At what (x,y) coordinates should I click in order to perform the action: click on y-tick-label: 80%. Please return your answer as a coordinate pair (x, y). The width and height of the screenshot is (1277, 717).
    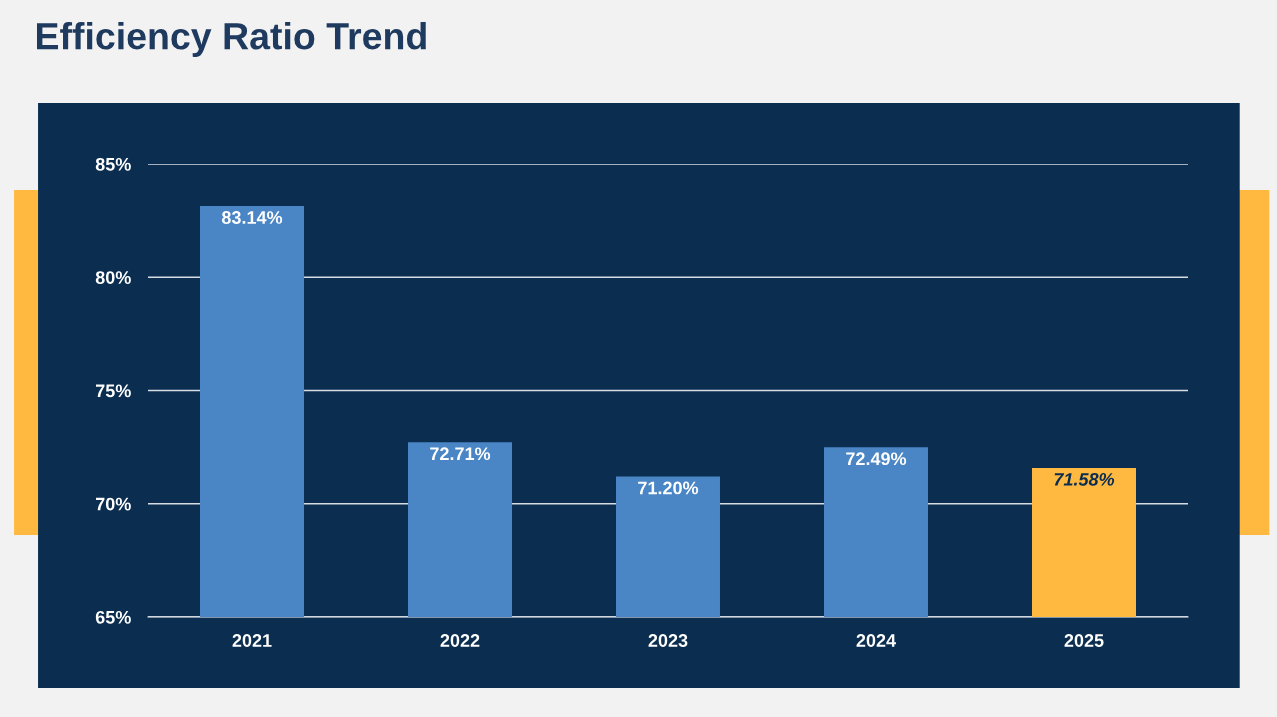
    Looking at the image, I should click on (113, 277).